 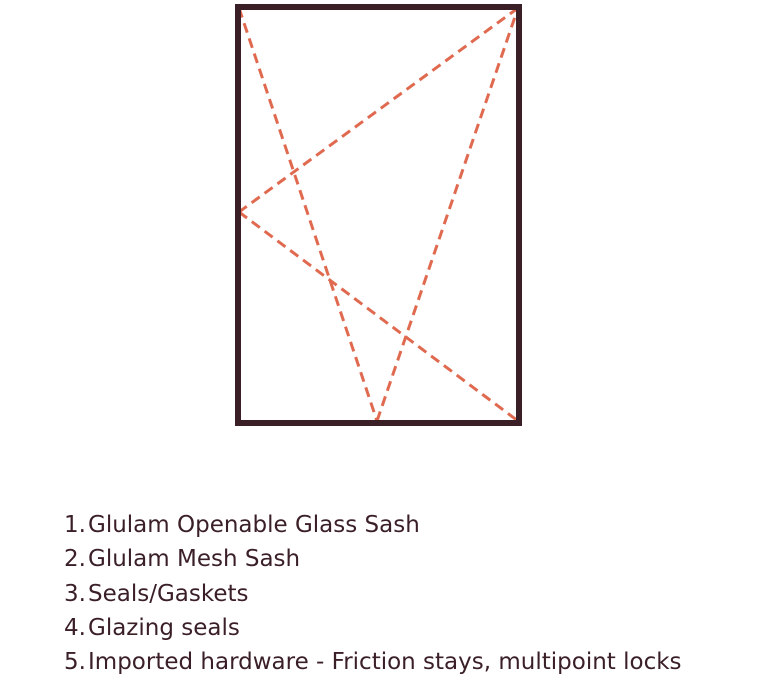 What do you see at coordinates (75, 662) in the screenshot?
I see `list-item-number: 5.` at bounding box center [75, 662].